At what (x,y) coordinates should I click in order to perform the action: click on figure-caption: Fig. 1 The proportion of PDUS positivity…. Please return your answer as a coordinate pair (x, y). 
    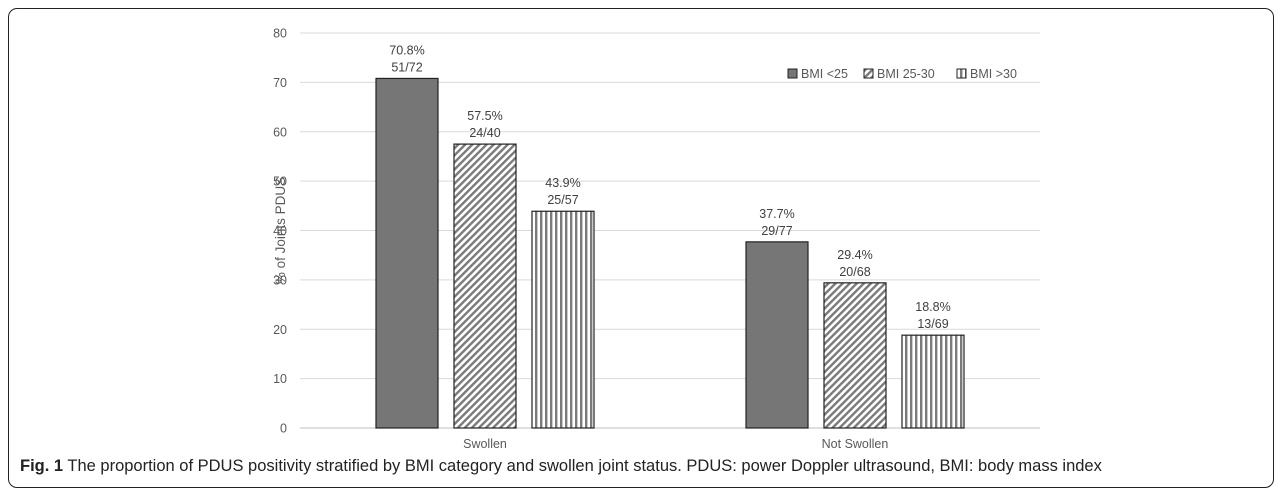
    Looking at the image, I should click on (561, 466).